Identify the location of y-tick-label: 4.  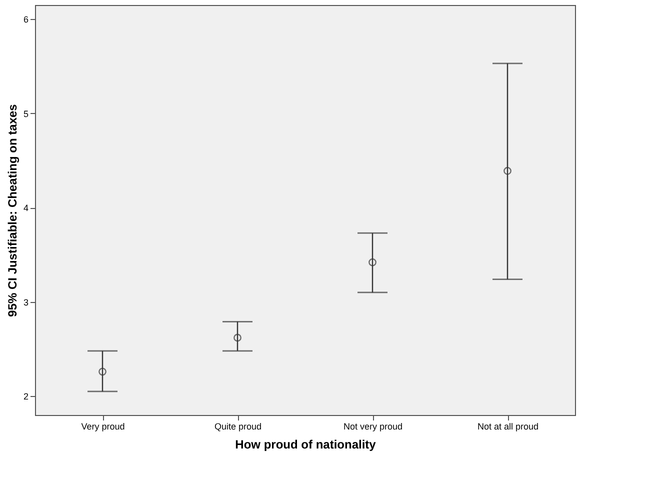
(25, 208).